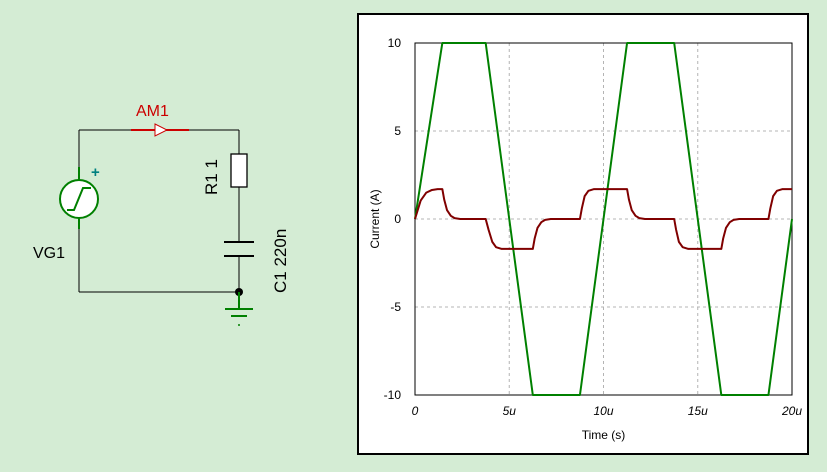  Describe the element at coordinates (604, 435) in the screenshot. I see `x-axis-title: Time (s)` at that location.